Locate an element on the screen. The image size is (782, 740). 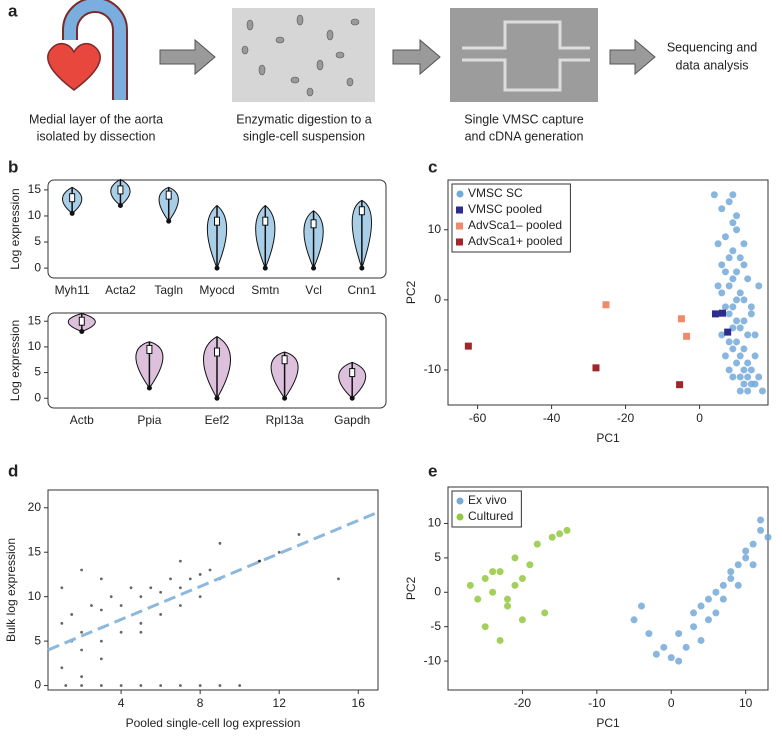
y-tick-label: 20 is located at coordinates (35, 507).